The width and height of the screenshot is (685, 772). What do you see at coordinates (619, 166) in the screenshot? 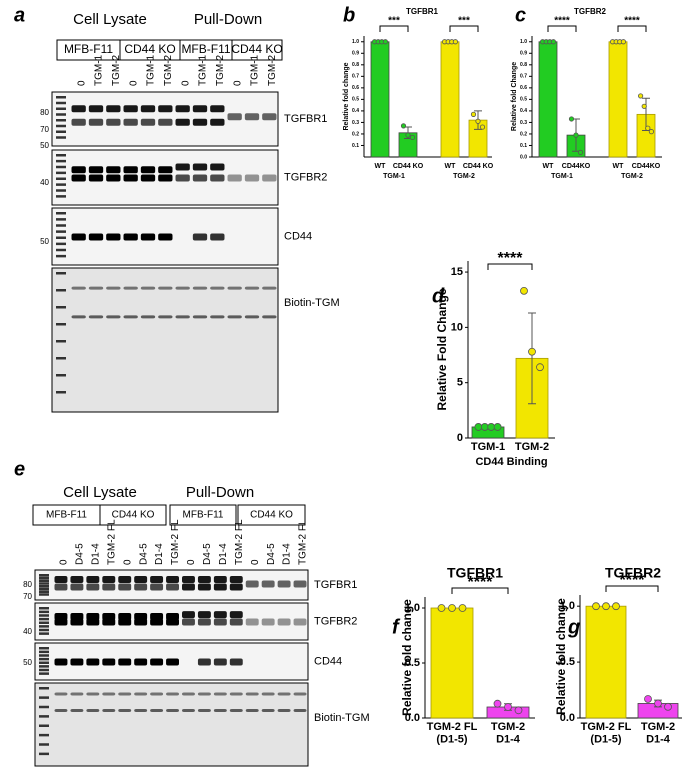
I see `x-tick-label: WT` at bounding box center [619, 166].